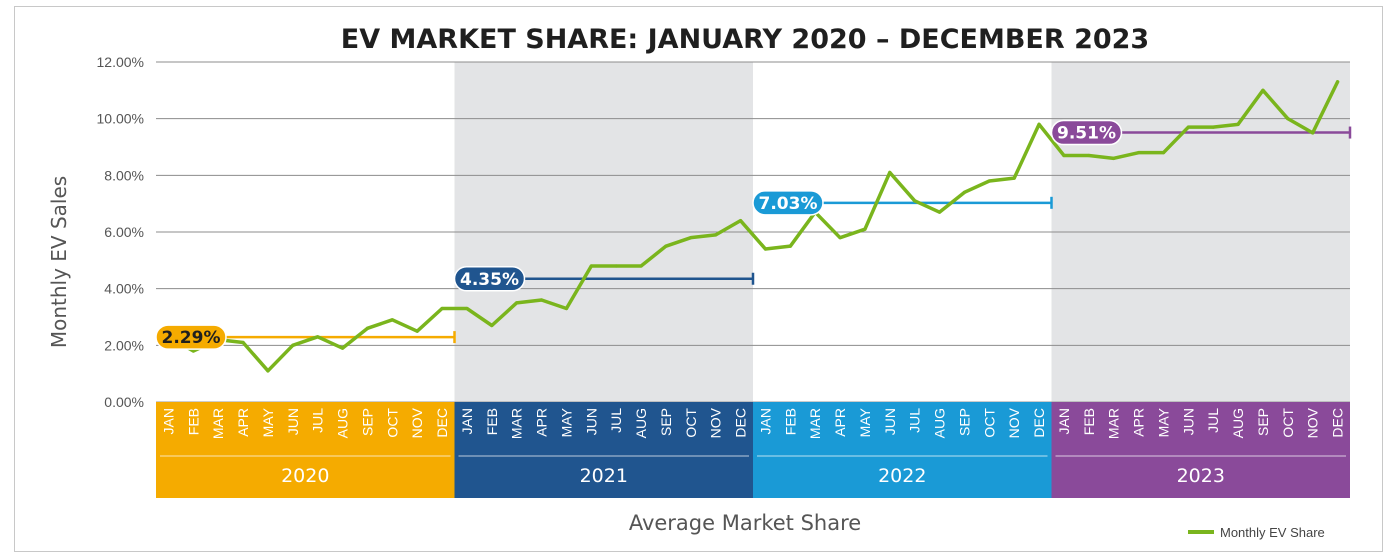  Describe the element at coordinates (124, 345) in the screenshot. I see `y-tick-label: 2.00%` at that location.